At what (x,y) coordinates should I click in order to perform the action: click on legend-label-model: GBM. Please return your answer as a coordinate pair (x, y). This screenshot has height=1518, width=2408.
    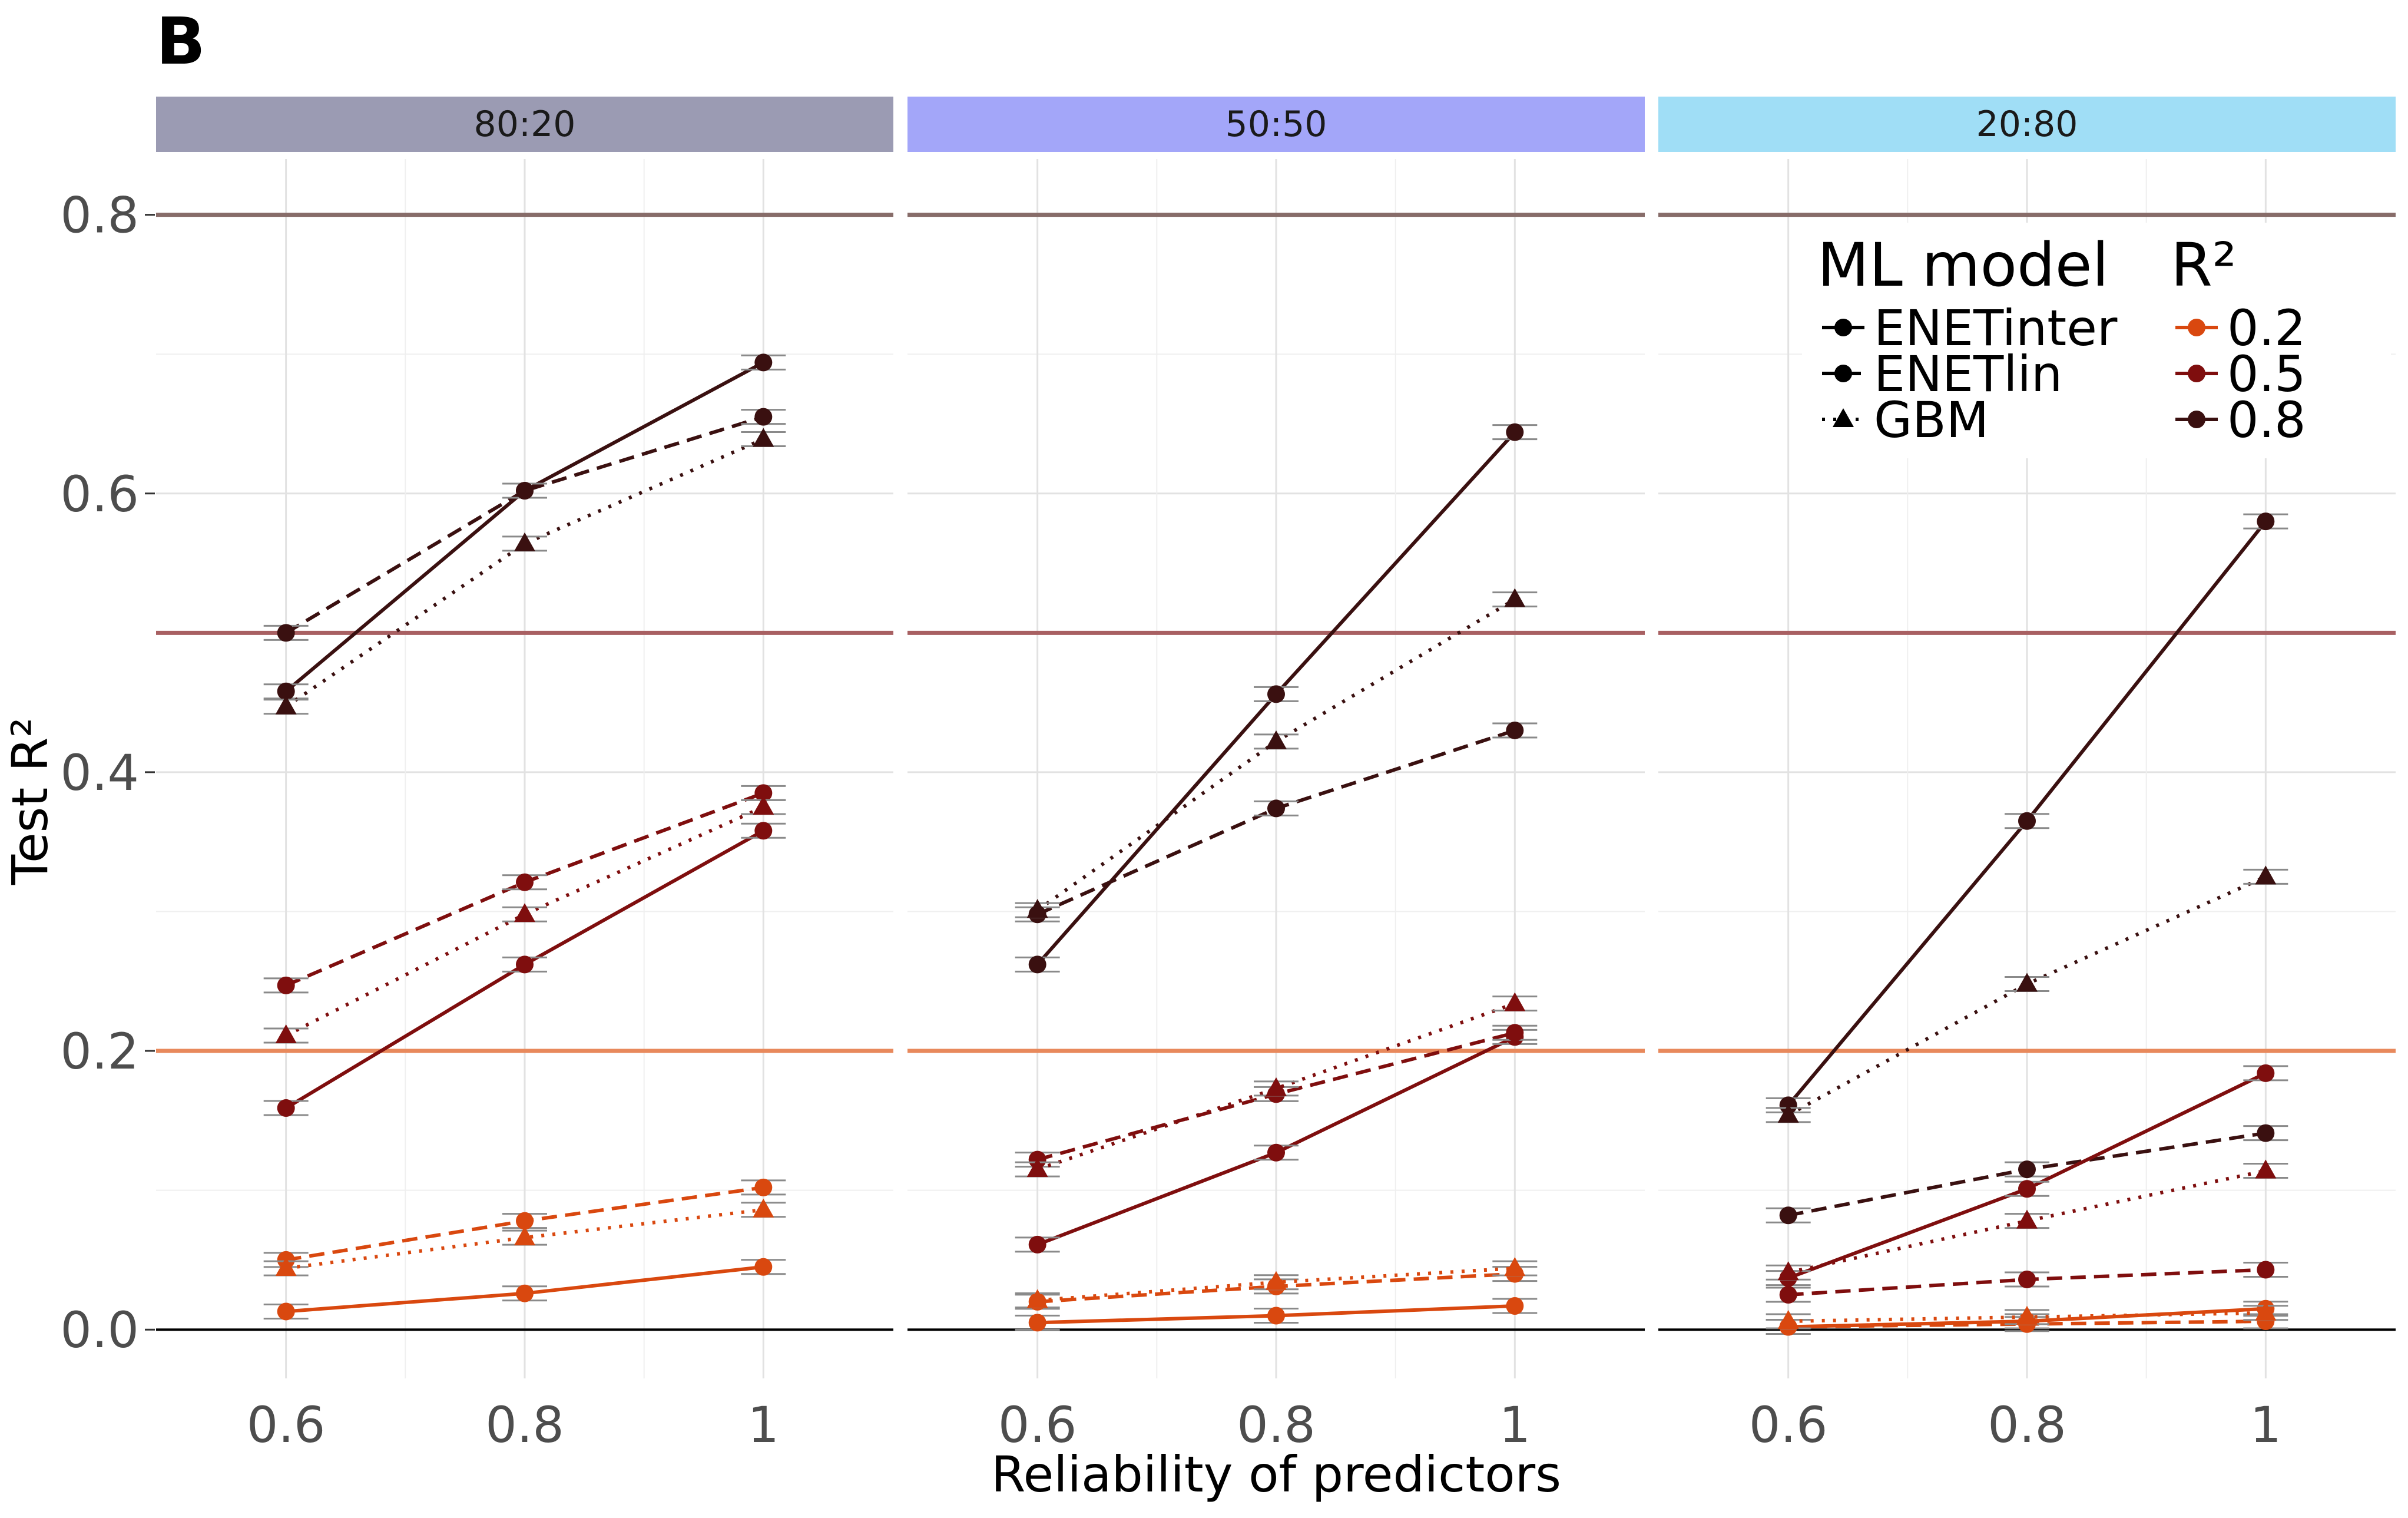
    Looking at the image, I should click on (1931, 420).